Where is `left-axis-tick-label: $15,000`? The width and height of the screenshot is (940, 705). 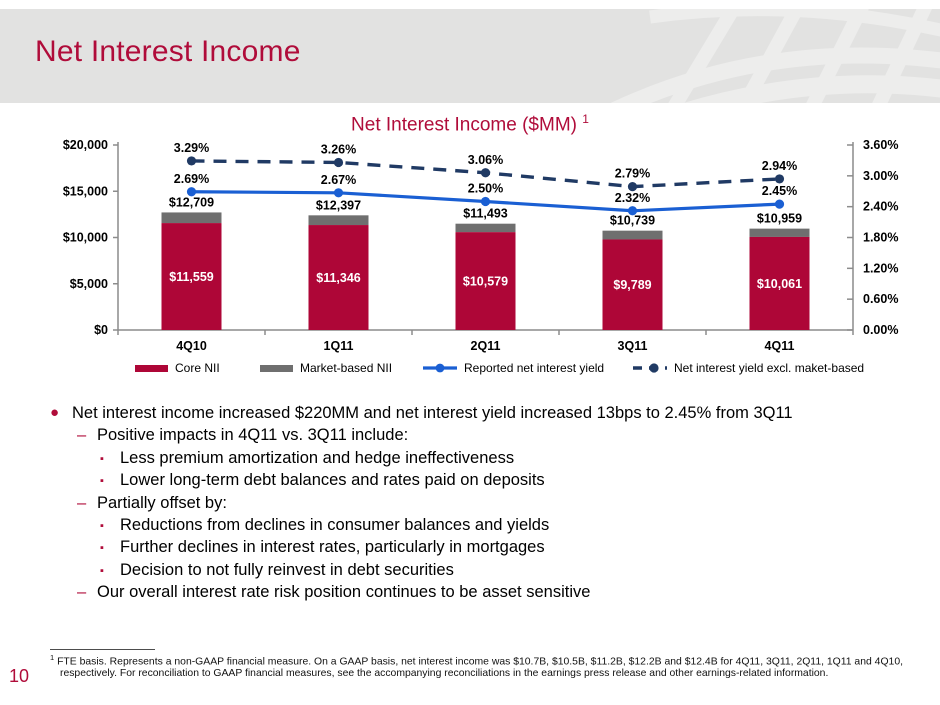 left-axis-tick-label: $15,000 is located at coordinates (85, 191).